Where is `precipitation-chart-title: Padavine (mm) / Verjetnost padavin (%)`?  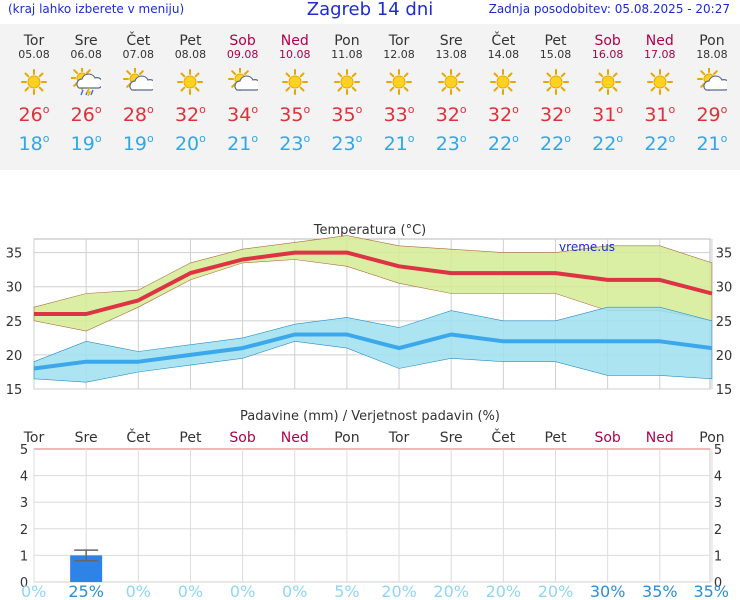 precipitation-chart-title: Padavine (mm) / Verjetnost padavin (%) is located at coordinates (370, 416).